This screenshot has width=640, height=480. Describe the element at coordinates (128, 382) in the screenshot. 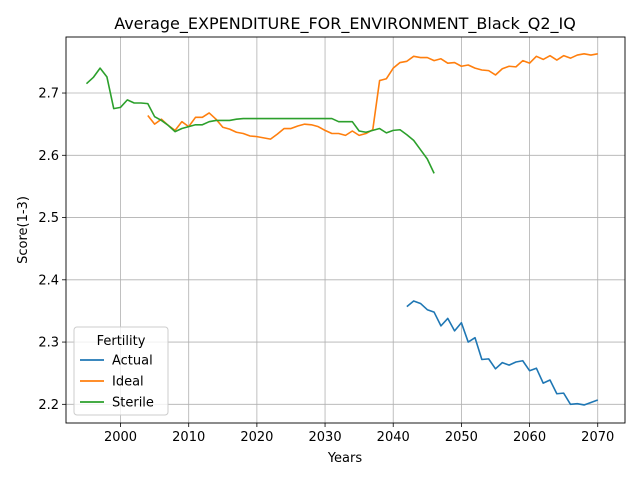

I see `legend-label-ideal: Ideal` at that location.